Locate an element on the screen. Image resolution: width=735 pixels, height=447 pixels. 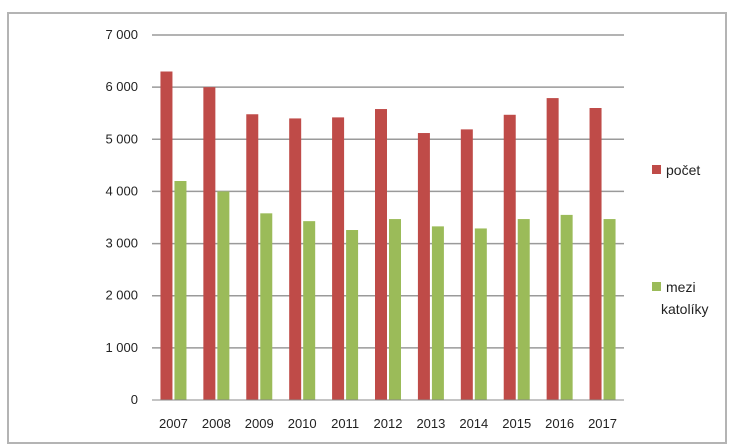
legend-label-pocet: počet is located at coordinates (683, 170).